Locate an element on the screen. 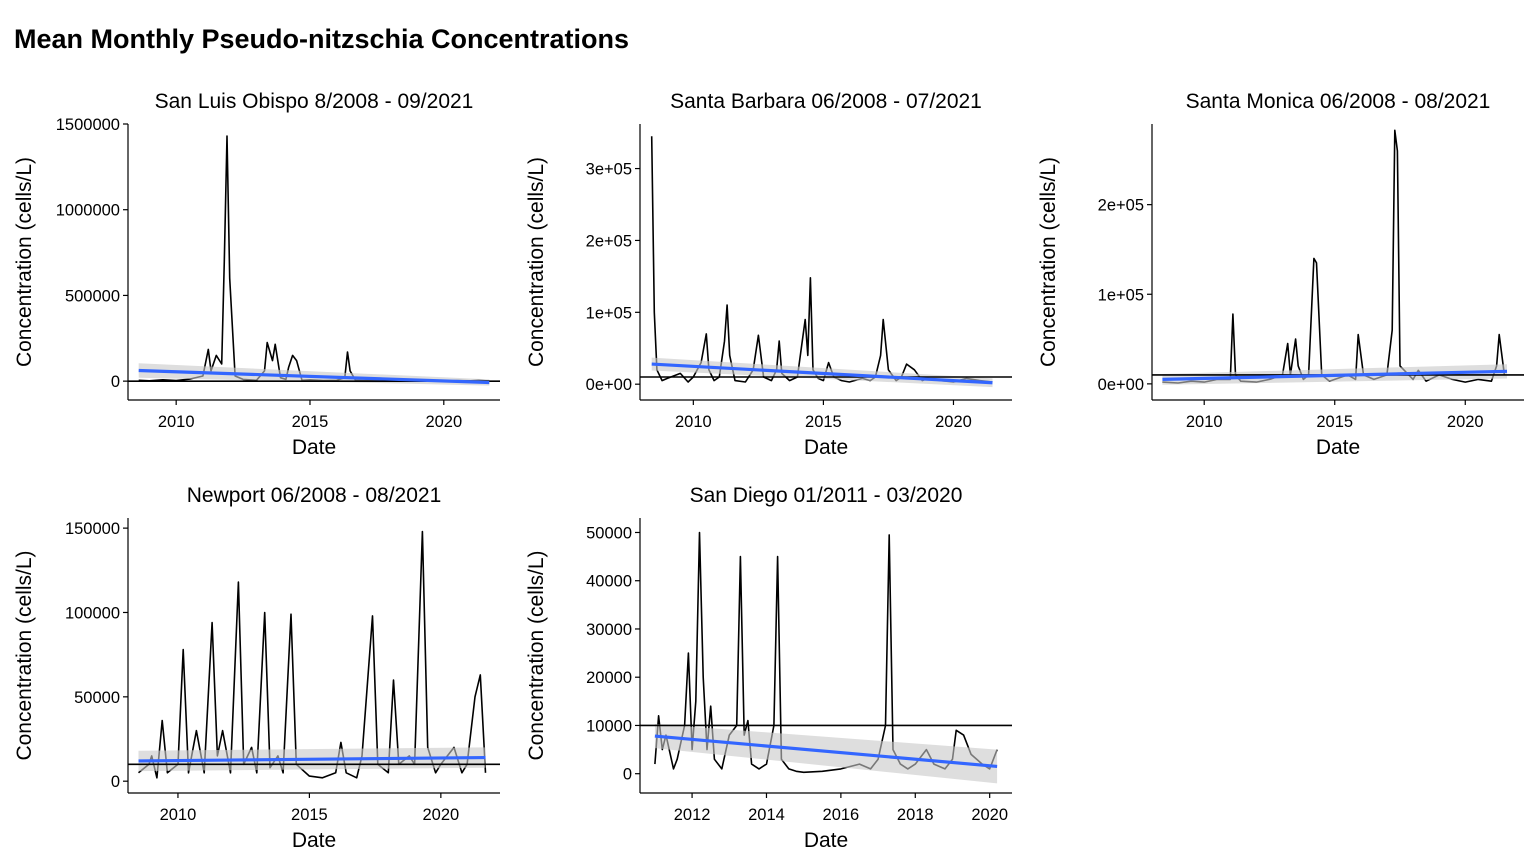 The height and width of the screenshot is (864, 1536). y-tick-label: 1000000 is located at coordinates (88, 211).